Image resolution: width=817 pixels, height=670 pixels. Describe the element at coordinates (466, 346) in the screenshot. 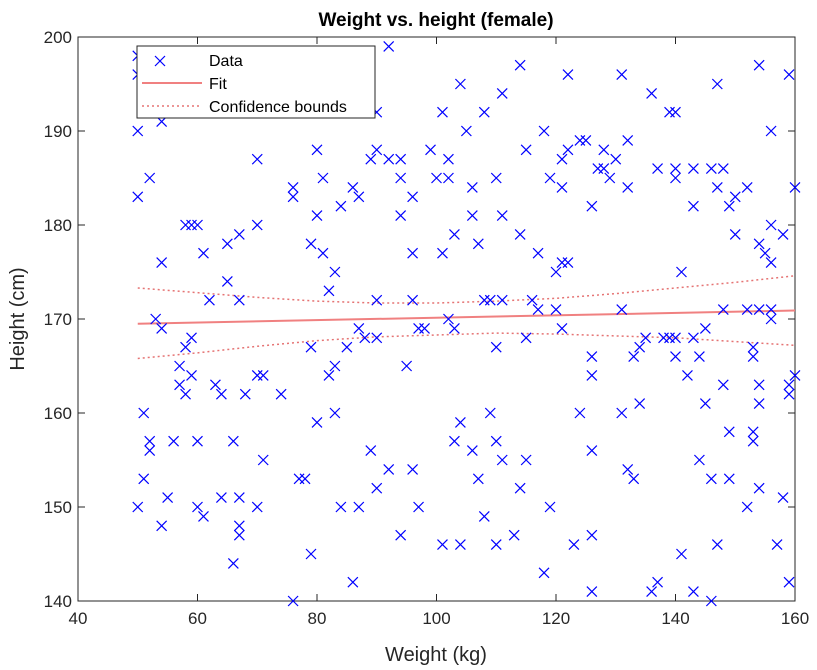

I see `lower-confidence-bound` at that location.